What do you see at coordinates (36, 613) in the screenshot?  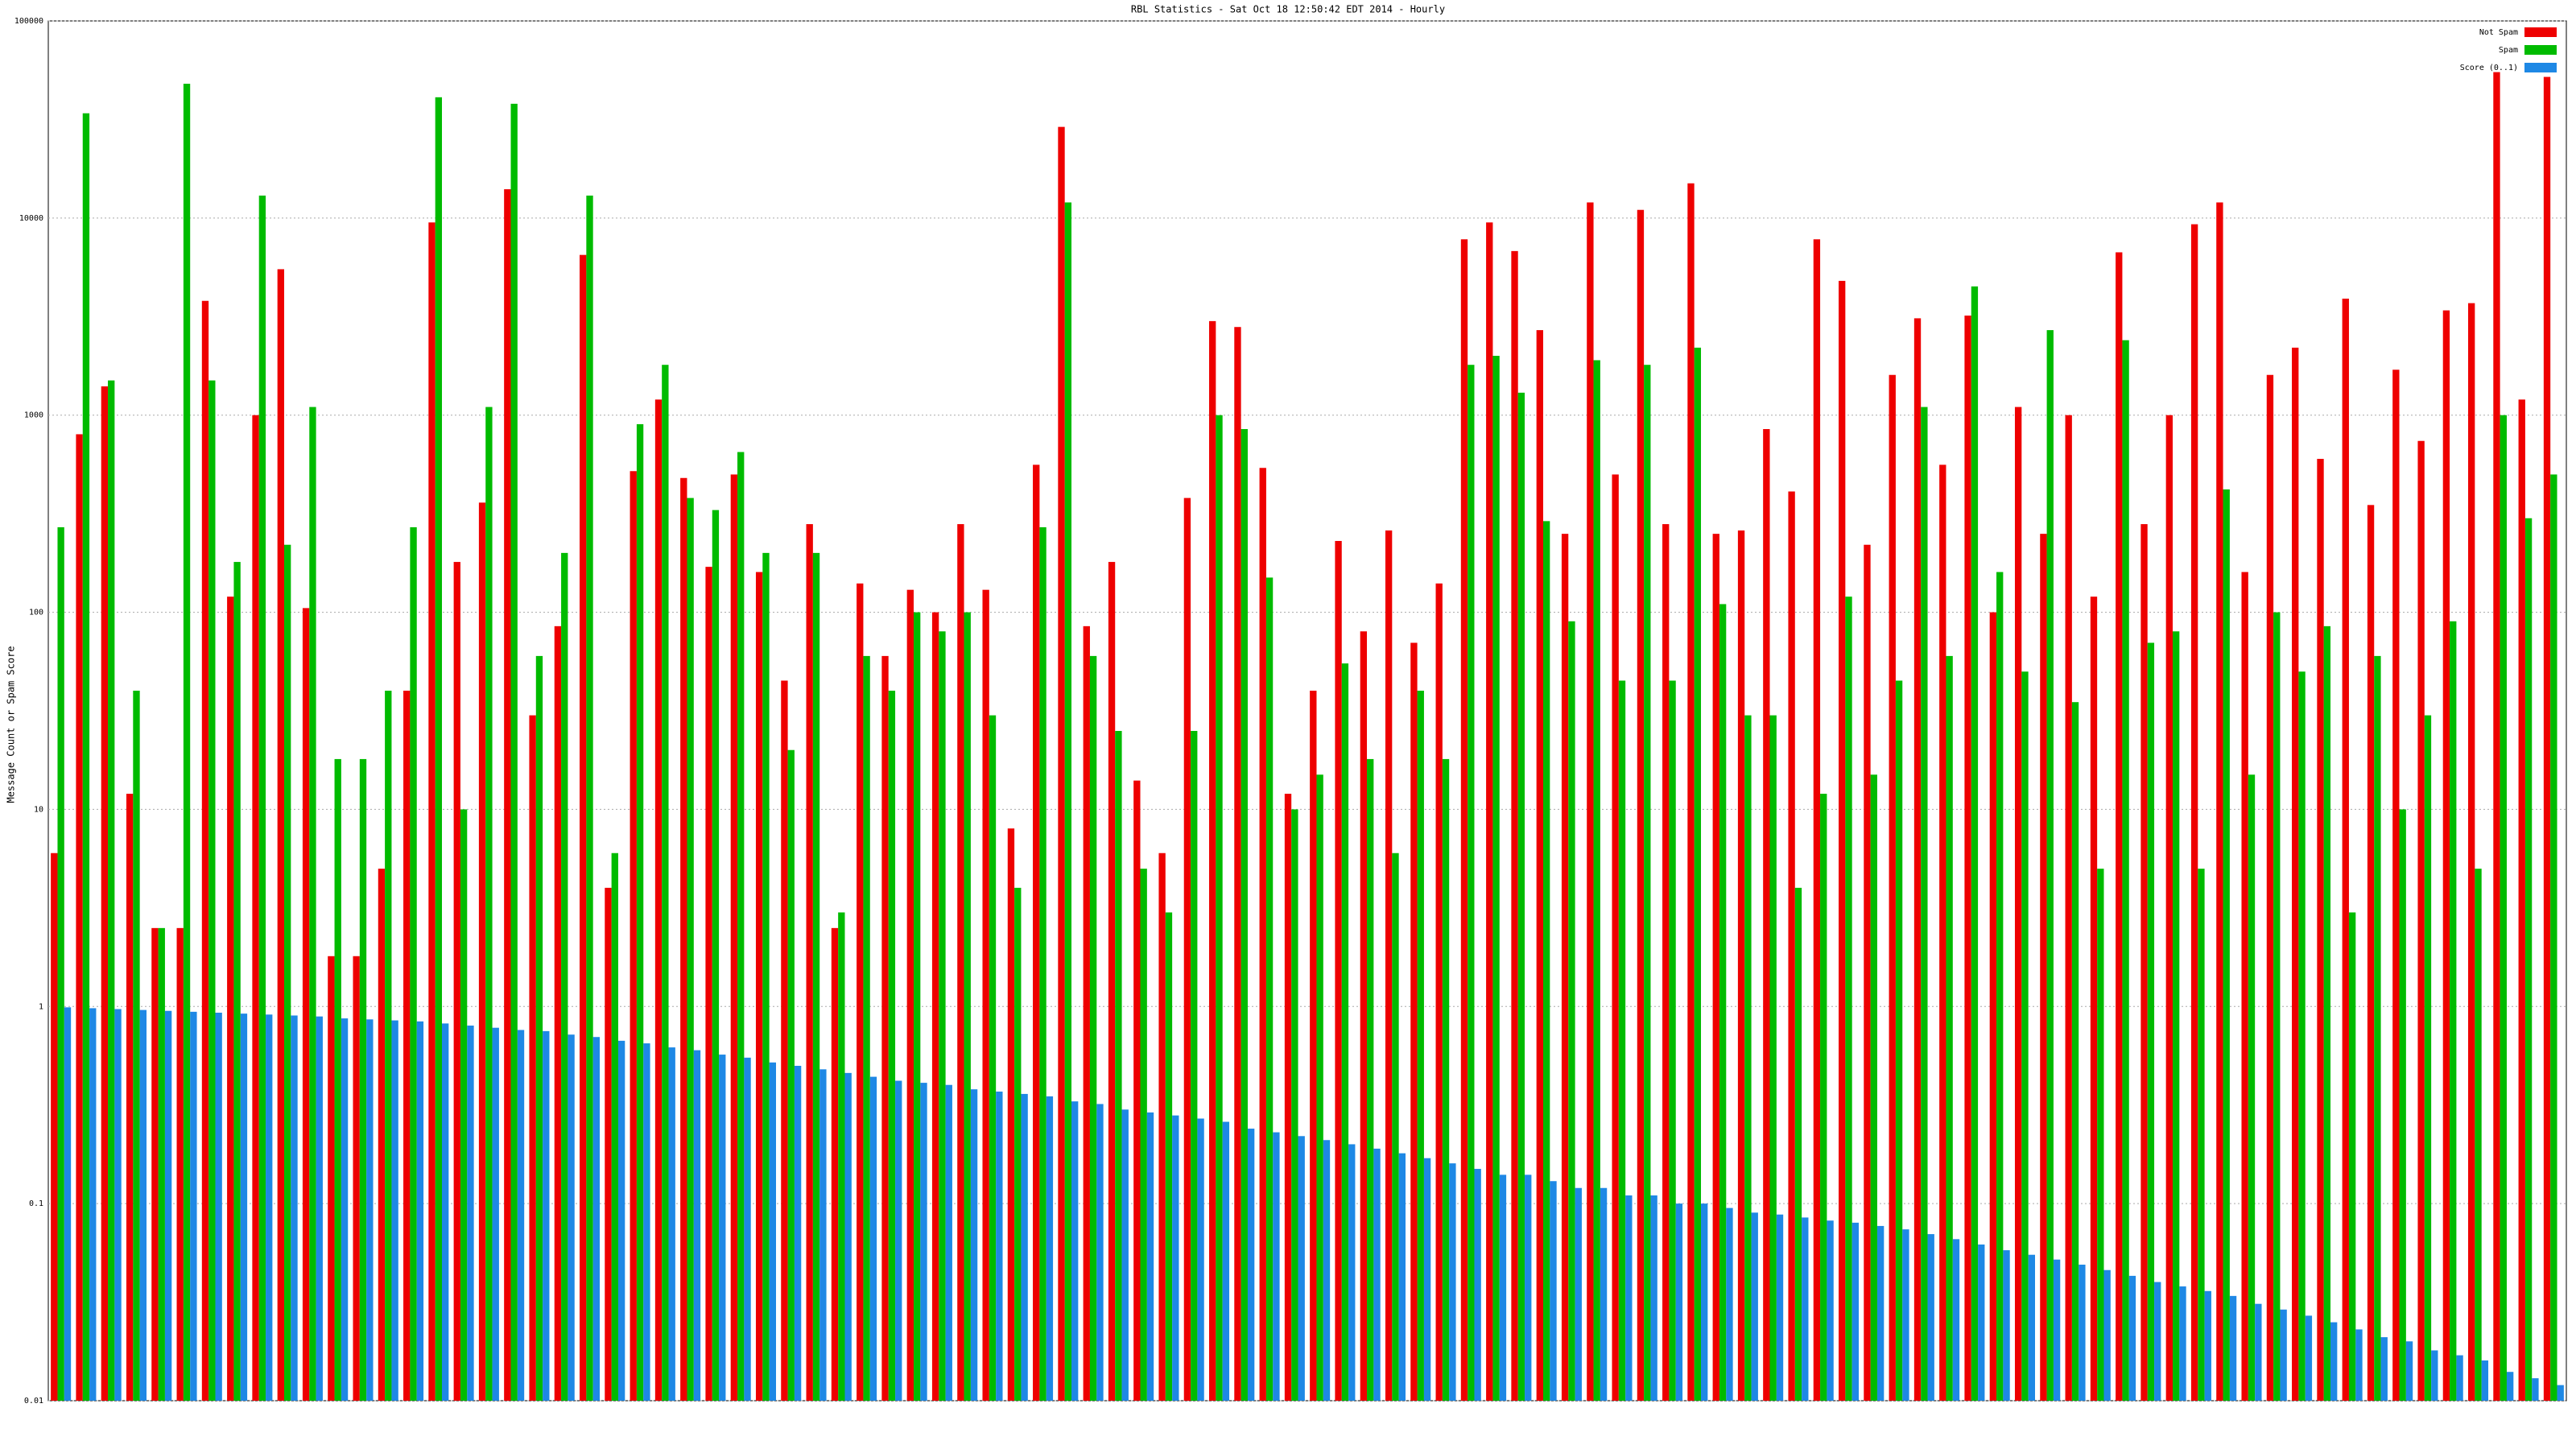 I see `y-tick-label: 100` at bounding box center [36, 613].